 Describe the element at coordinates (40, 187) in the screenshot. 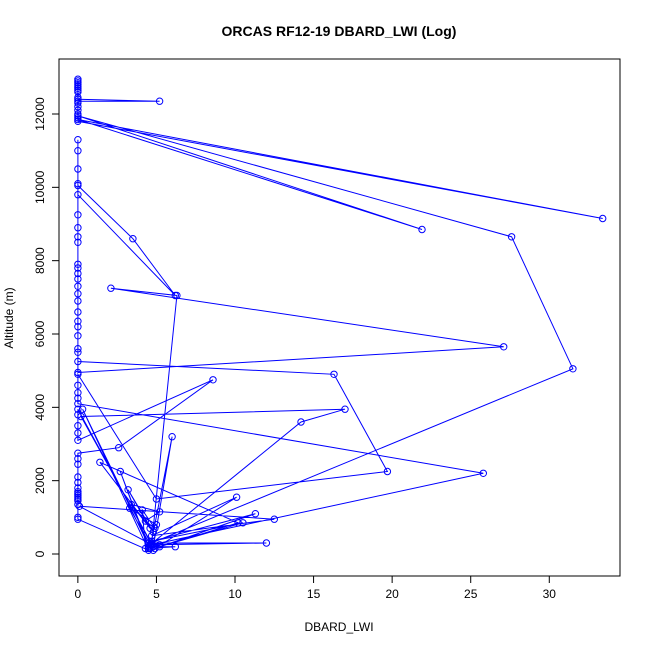

I see `y-tick-label: 10000` at that location.